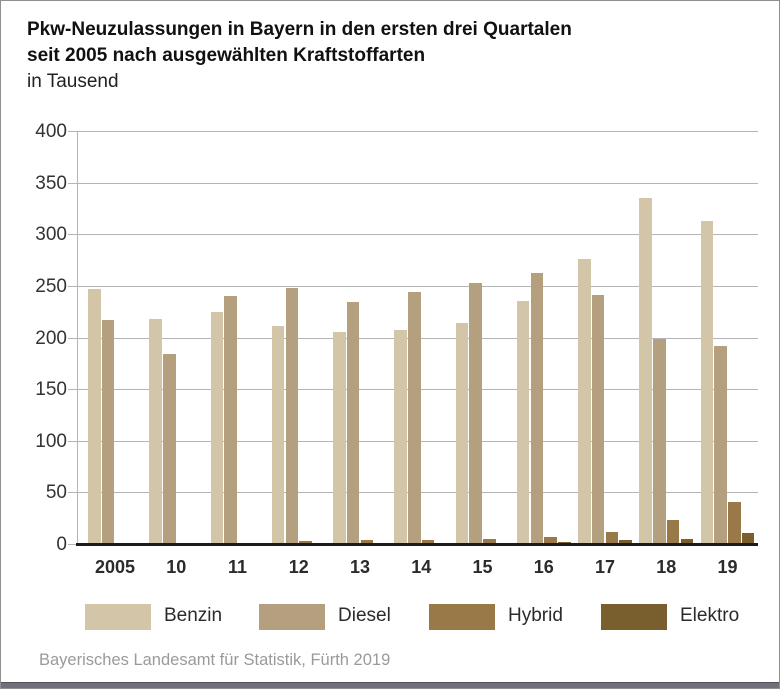 The height and width of the screenshot is (689, 780). Describe the element at coordinates (727, 567) in the screenshot. I see `x-tick-label-19: 19` at that location.